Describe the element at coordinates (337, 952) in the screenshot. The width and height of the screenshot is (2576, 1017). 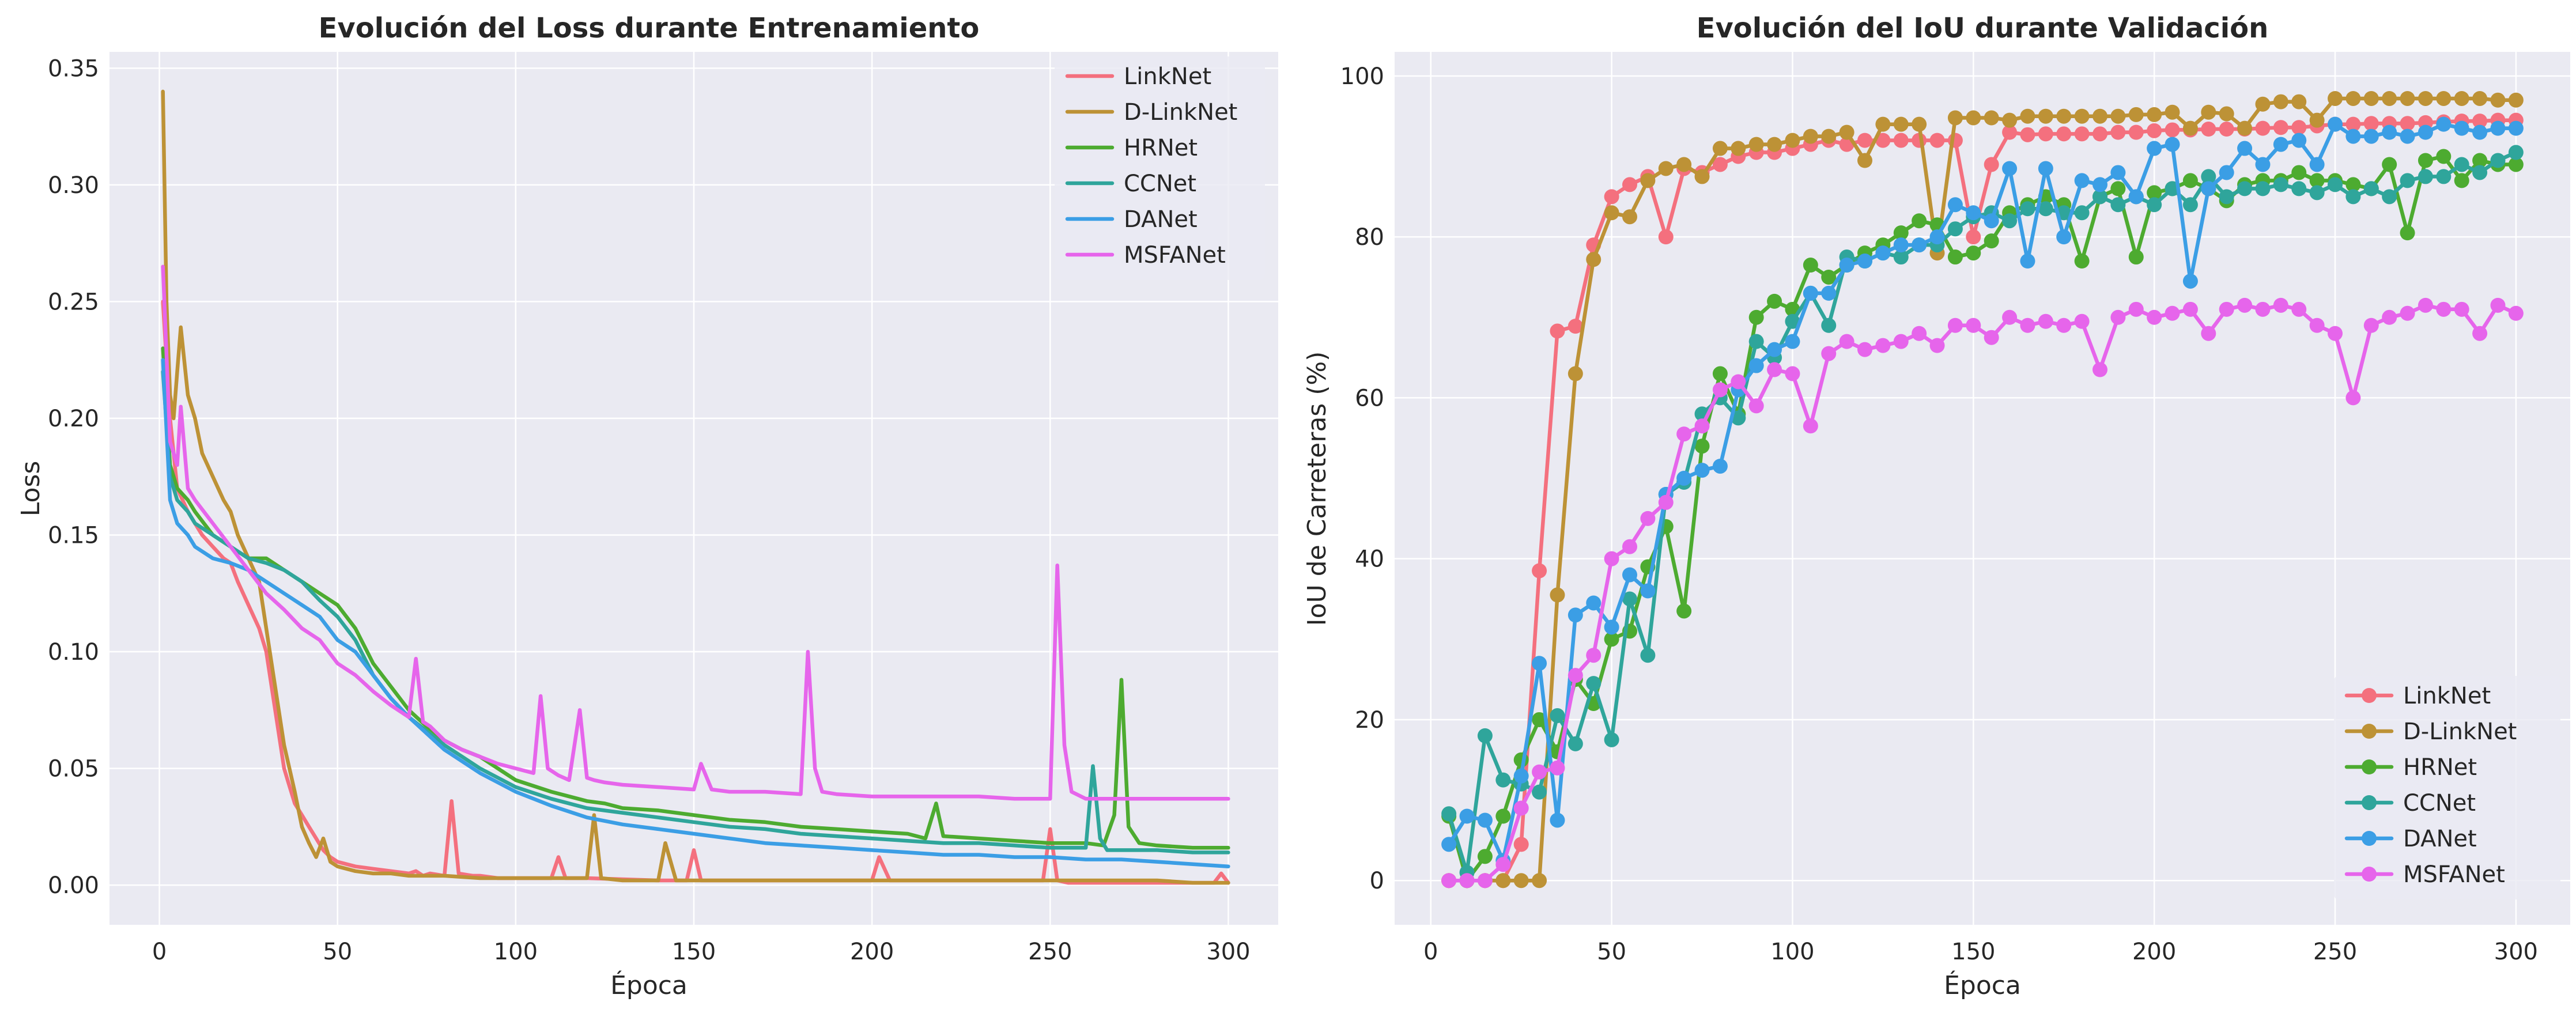
I see `x-tick-label: 50` at that location.